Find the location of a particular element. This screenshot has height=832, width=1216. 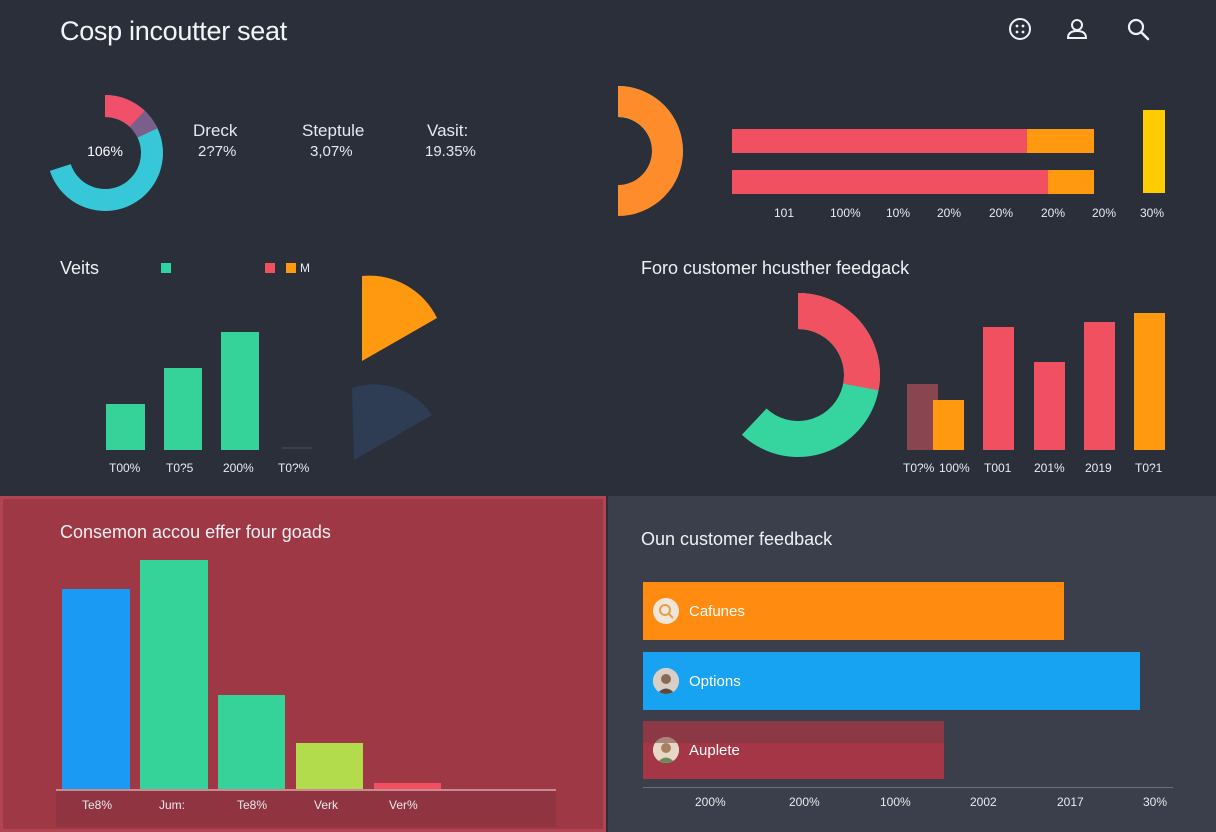

tick-label: 2002 is located at coordinates (983, 802).